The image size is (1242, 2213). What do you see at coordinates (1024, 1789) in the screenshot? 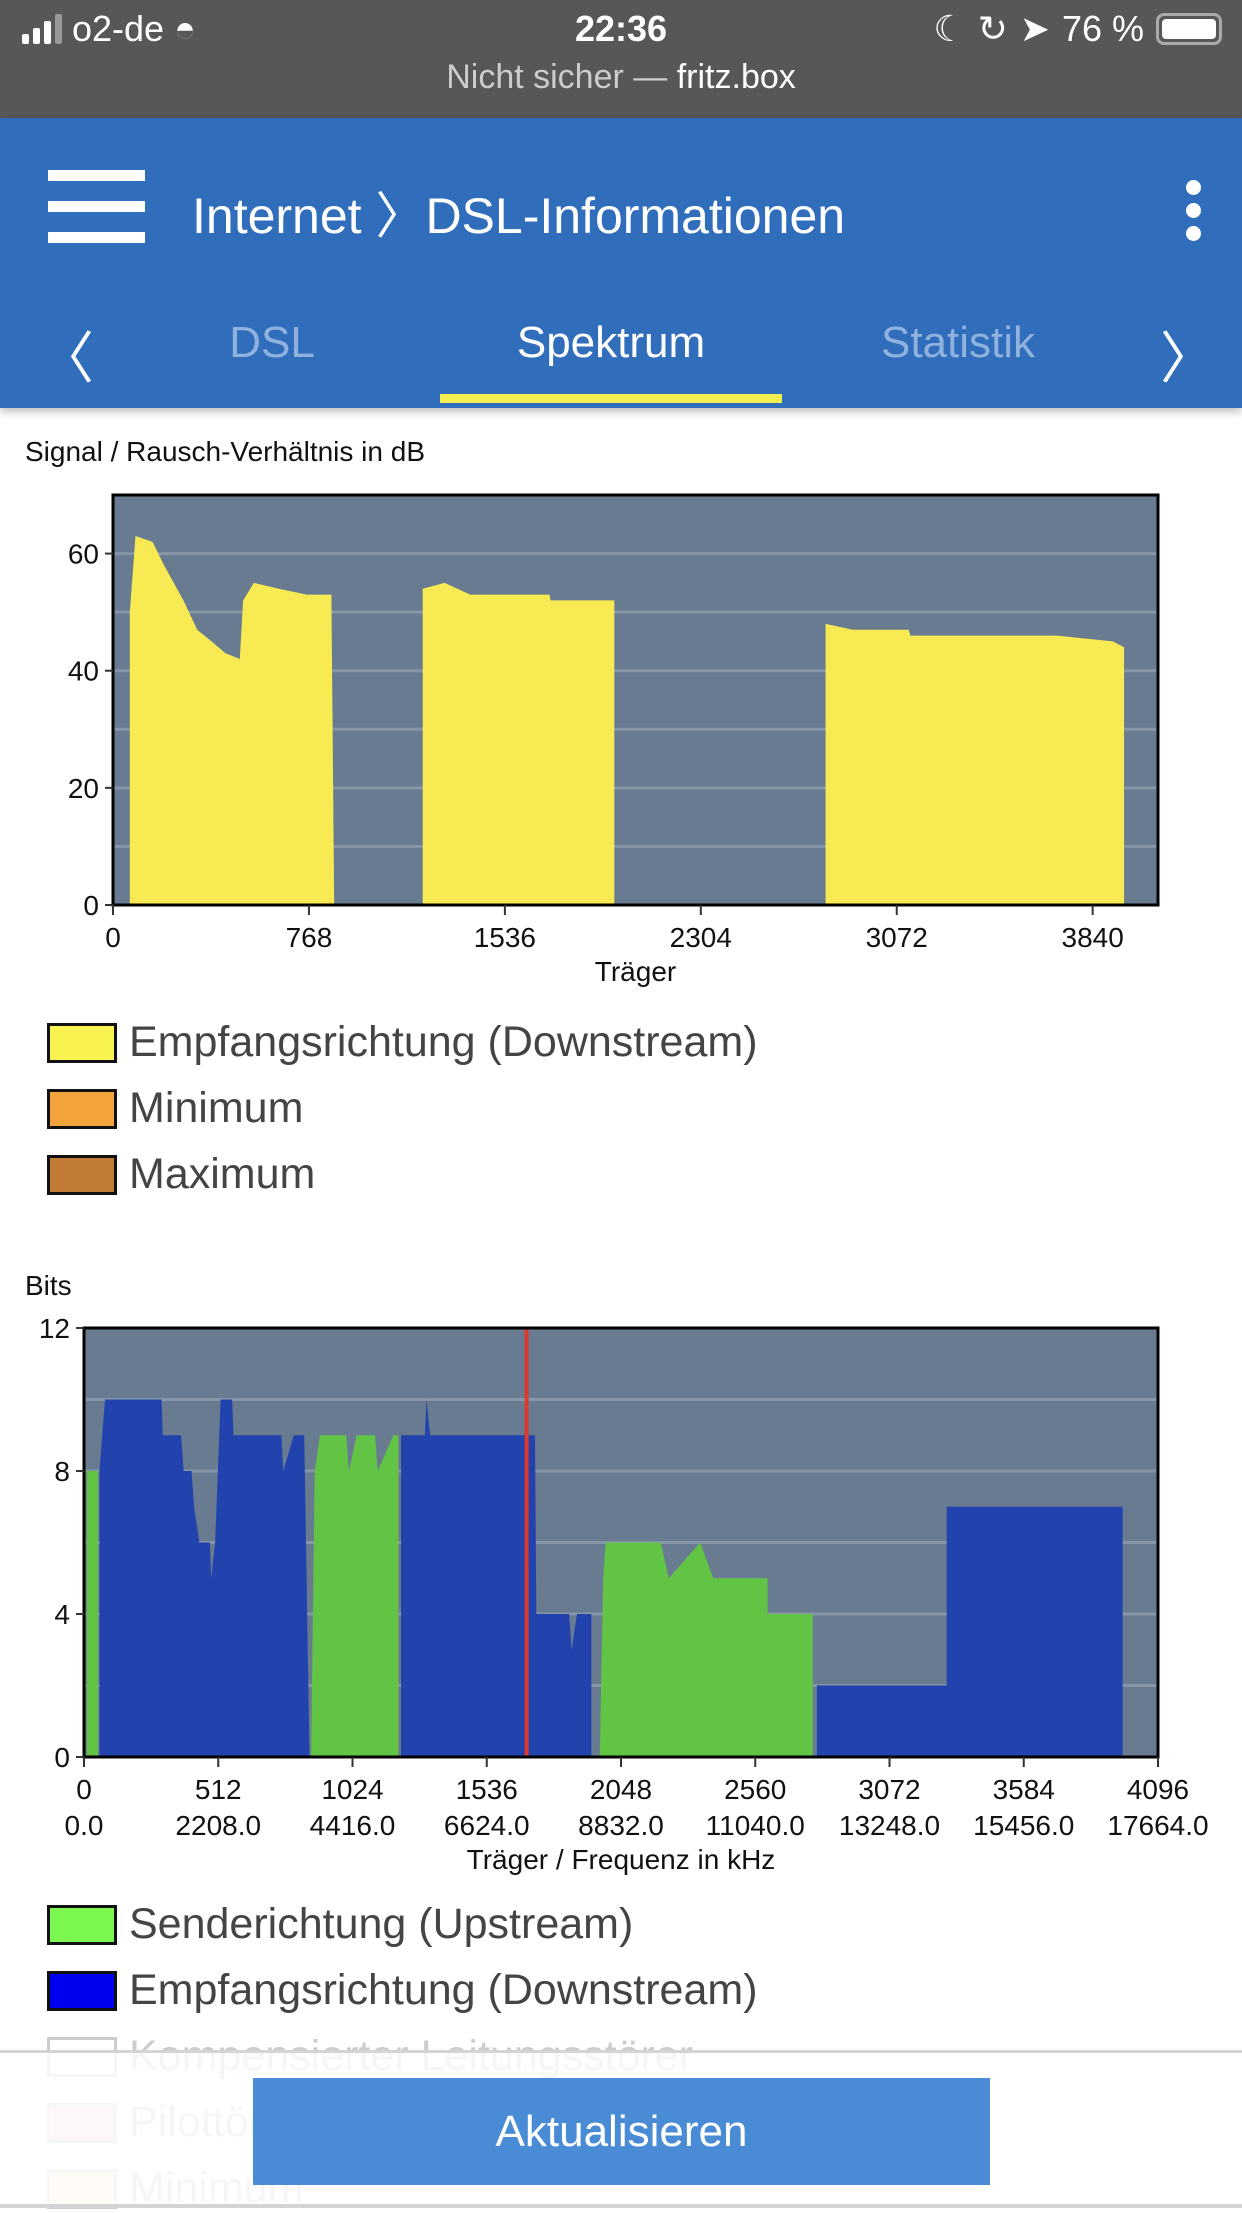
I see `x-tick-label: 3584` at bounding box center [1024, 1789].